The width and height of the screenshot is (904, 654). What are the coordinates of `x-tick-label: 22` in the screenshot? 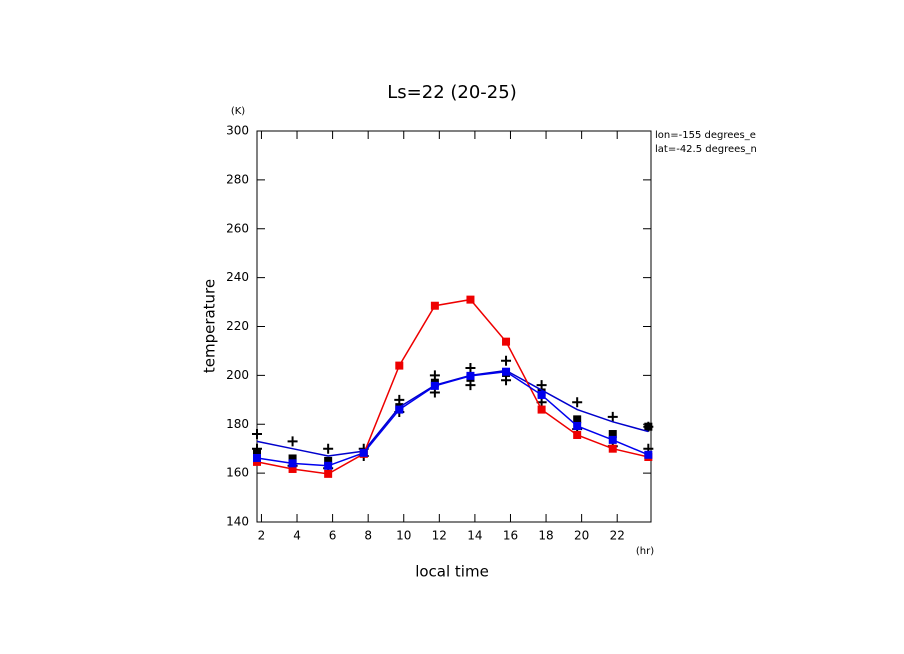 It's located at (617, 536).